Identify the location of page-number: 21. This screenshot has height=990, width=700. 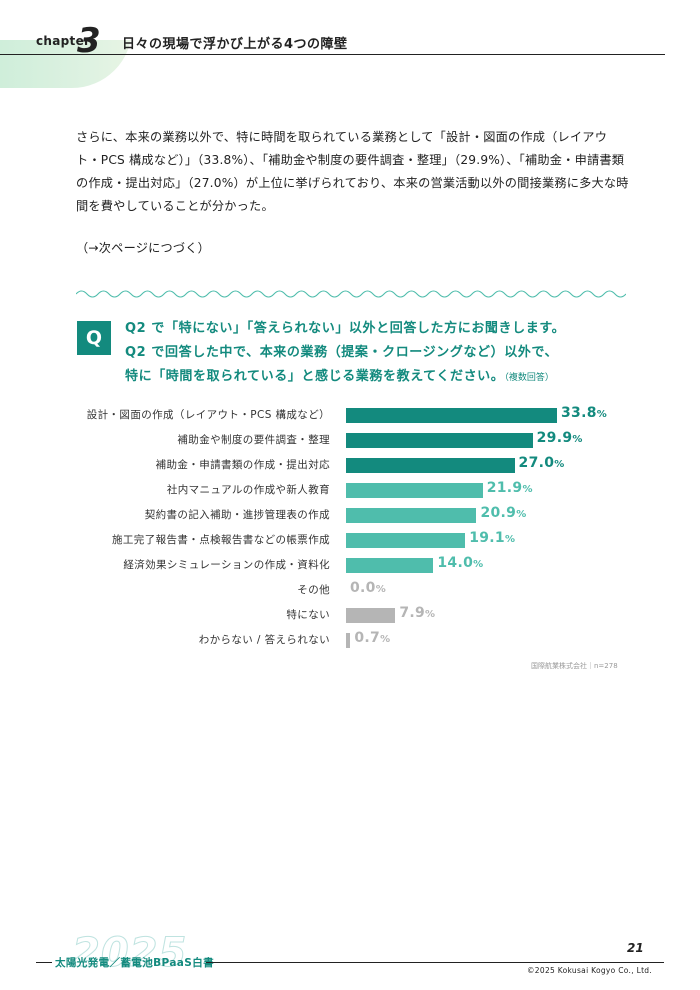
(635, 948).